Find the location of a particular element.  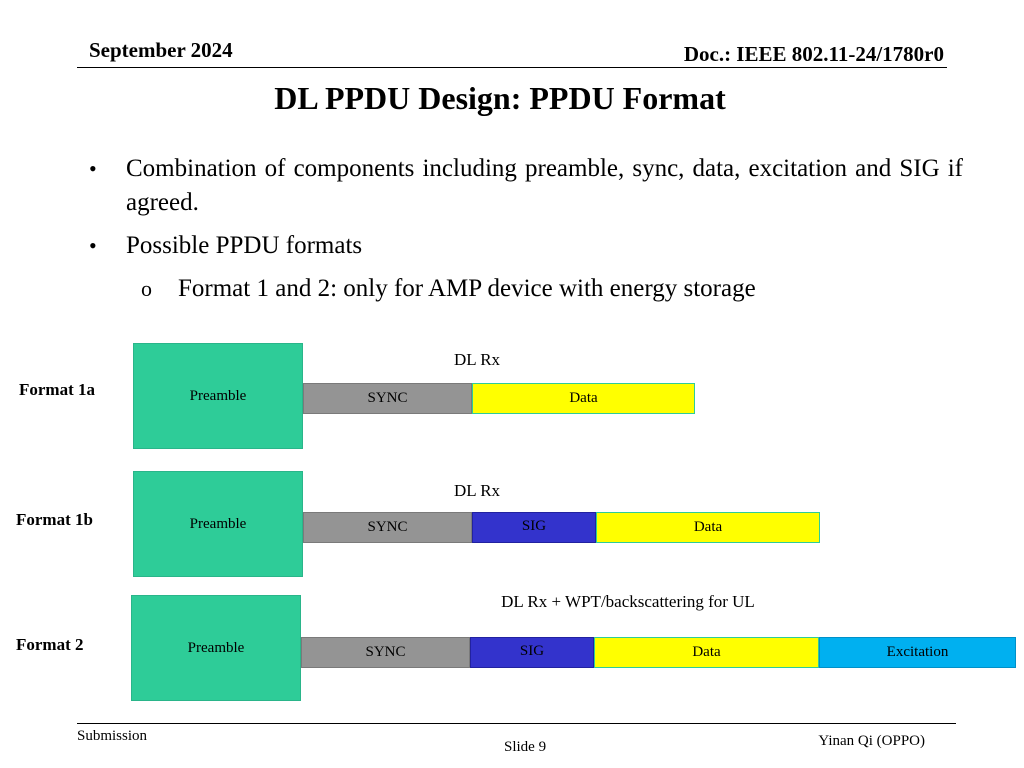

header-date: September 2024 is located at coordinates (161, 50).